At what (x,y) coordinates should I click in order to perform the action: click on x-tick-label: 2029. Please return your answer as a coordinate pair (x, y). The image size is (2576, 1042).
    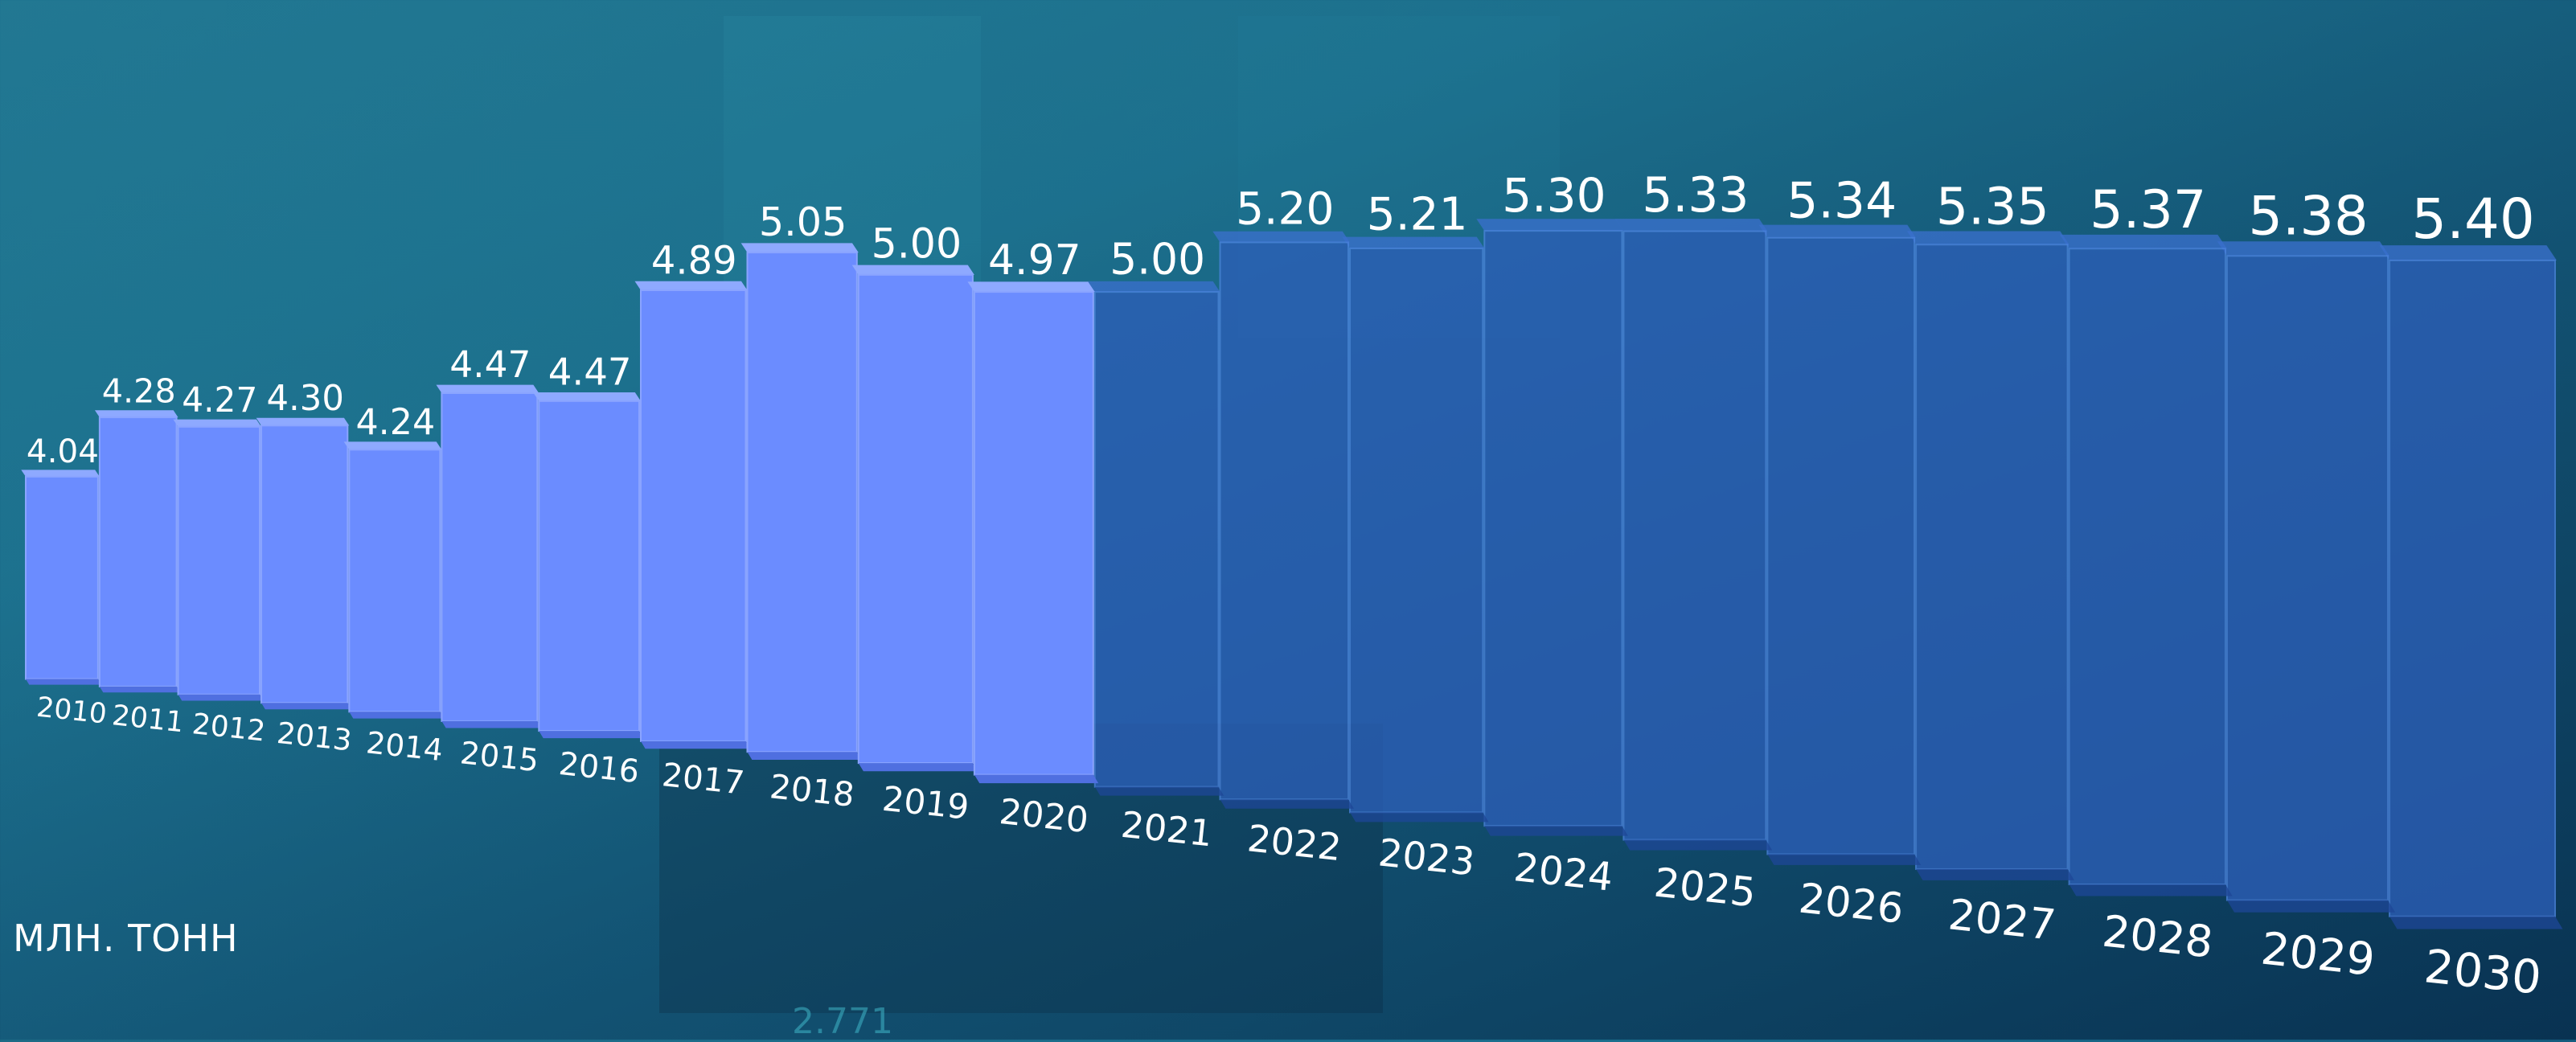
    Looking at the image, I should click on (2318, 955).